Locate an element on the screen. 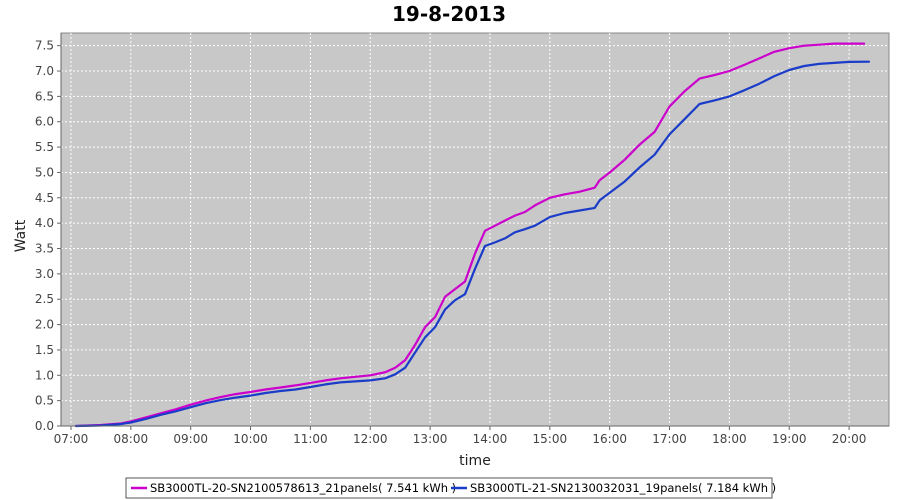  x-tick-label: 13:00 is located at coordinates (430, 439).